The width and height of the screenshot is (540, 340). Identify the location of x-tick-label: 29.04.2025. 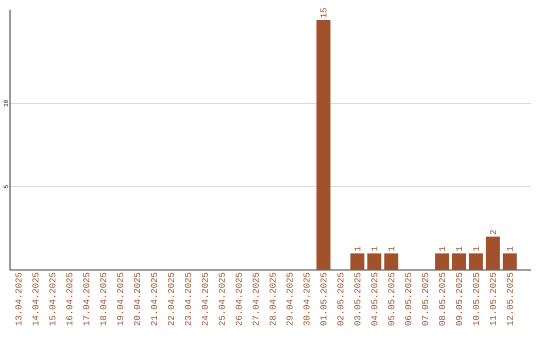
(289, 299).